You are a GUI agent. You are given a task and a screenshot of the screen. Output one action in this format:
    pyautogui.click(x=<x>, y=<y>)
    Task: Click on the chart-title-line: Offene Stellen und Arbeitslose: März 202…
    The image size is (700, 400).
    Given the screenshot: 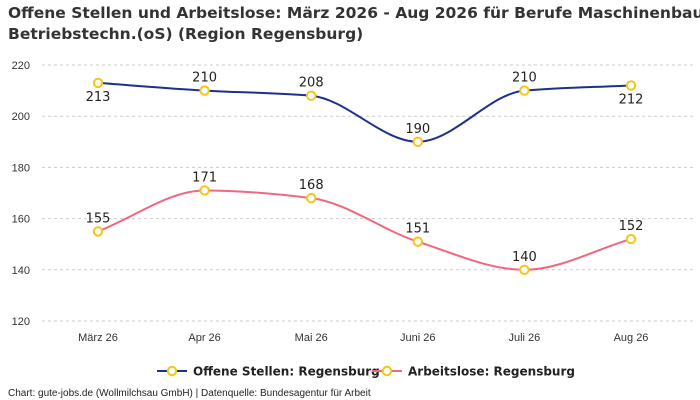 What is the action you would take?
    pyautogui.click(x=354, y=13)
    